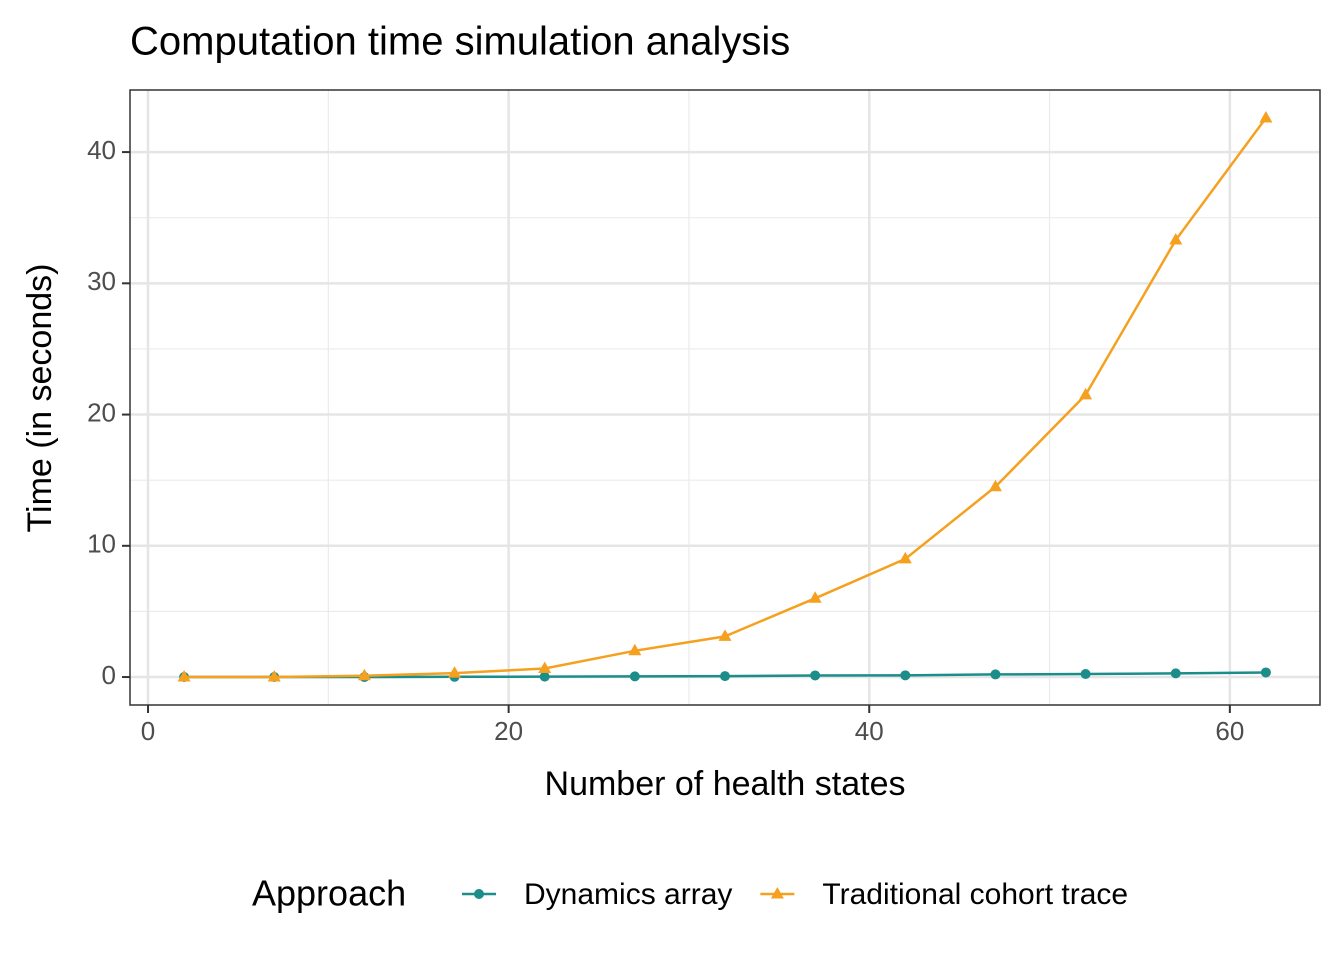 Image resolution: width=1344 pixels, height=960 pixels. I want to click on y-tick-label: 40, so click(101, 150).